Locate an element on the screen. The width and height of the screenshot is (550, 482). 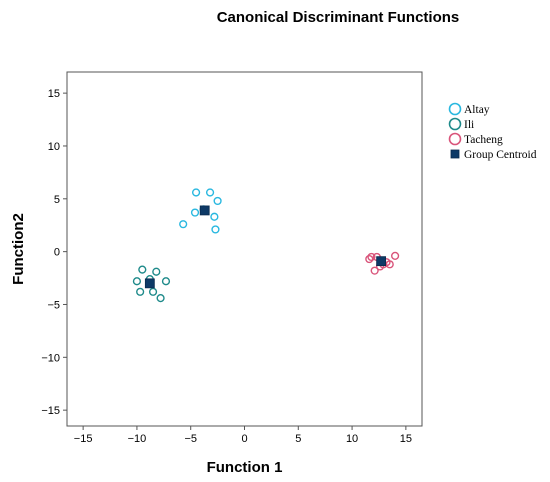
series-group-centroid is located at coordinates (265, 247).